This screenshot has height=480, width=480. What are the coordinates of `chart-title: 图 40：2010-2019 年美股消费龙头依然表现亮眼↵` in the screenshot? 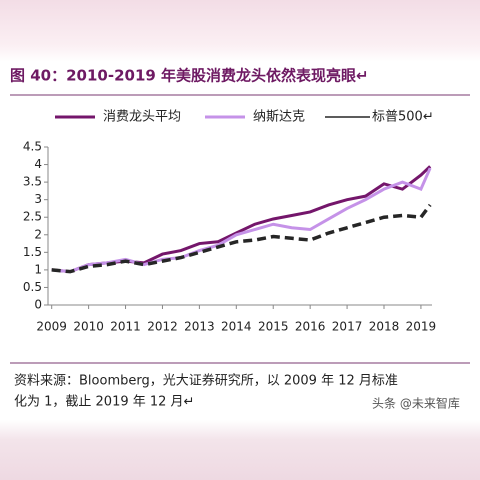 It's located at (189, 76).